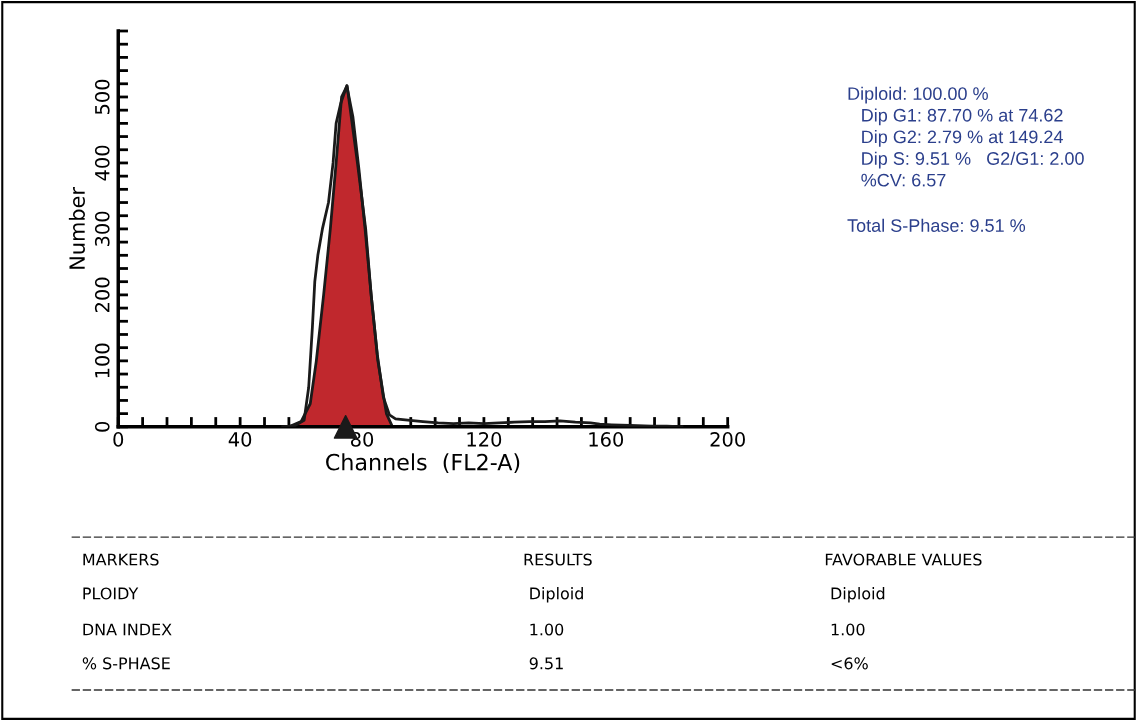  Describe the element at coordinates (102, 360) in the screenshot. I see `y-tick-label: 100` at that location.